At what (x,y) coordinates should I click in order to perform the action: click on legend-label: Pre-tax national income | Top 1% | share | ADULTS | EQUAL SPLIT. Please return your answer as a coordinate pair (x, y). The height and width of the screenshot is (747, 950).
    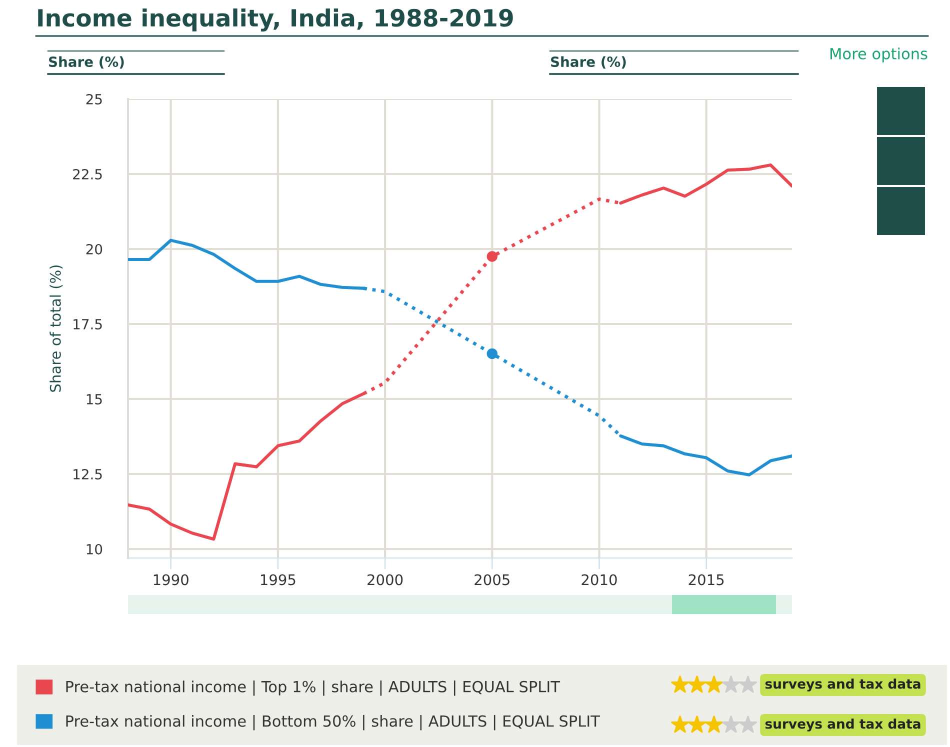
    Looking at the image, I should click on (313, 688).